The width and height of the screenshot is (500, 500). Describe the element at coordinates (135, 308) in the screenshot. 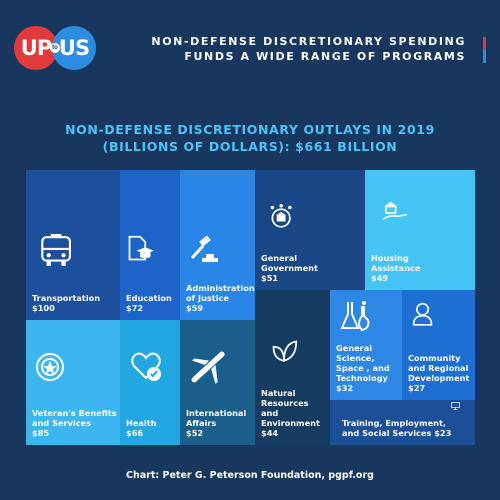

I see `tile-value-label: $72` at that location.